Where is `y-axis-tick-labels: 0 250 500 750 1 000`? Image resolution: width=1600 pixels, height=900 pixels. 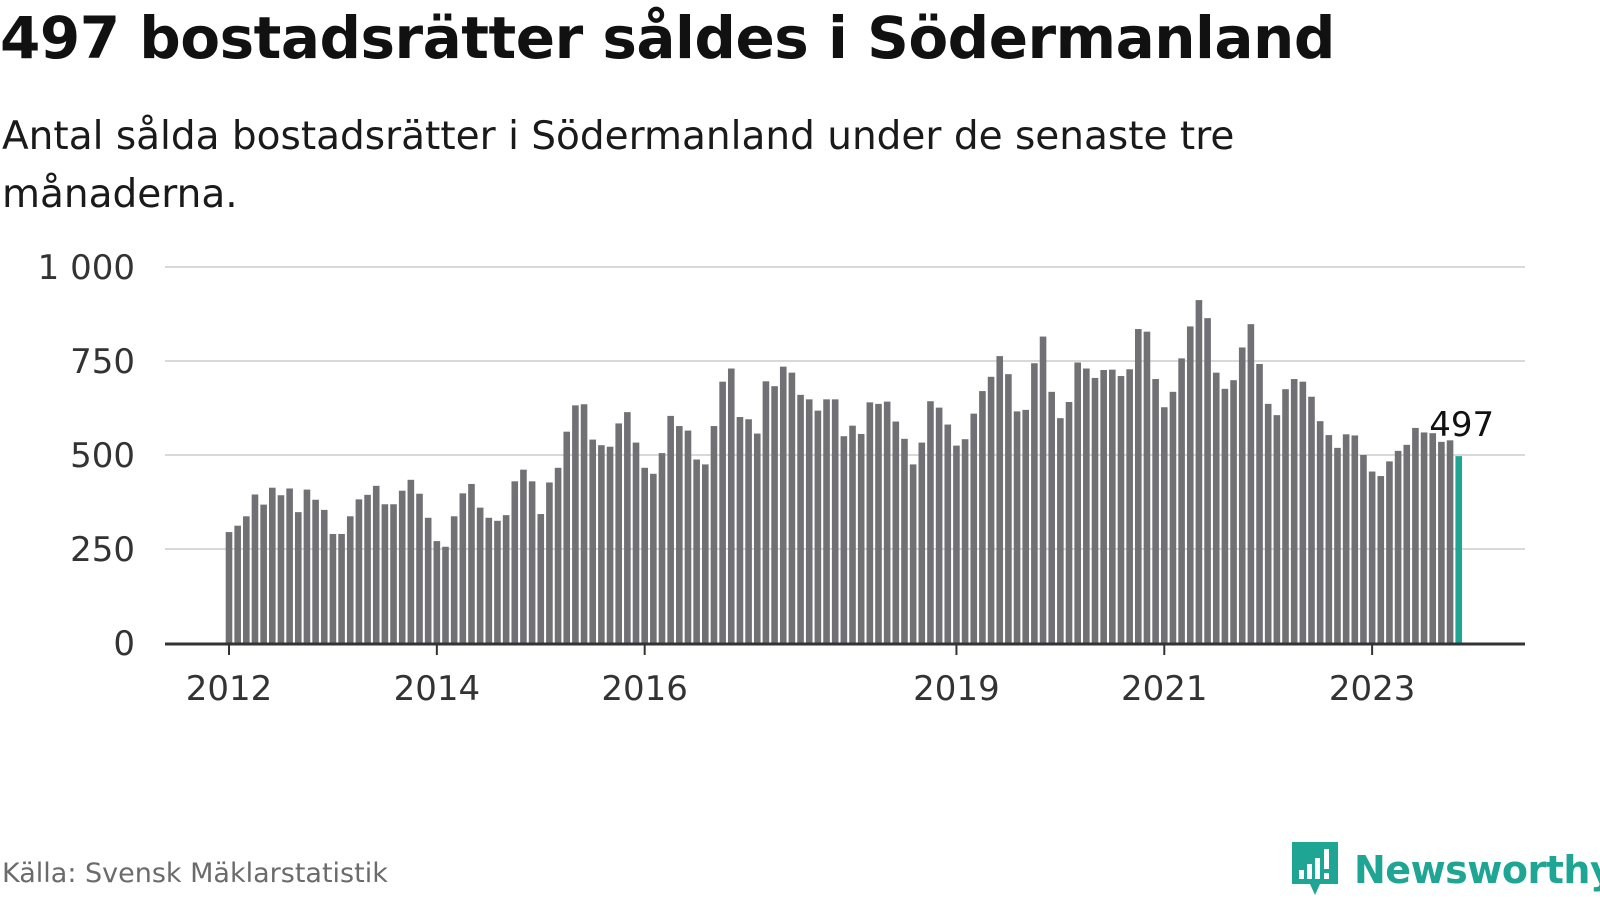 y-axis-tick-labels: 0 250 500 750 1 000 is located at coordinates (86, 456).